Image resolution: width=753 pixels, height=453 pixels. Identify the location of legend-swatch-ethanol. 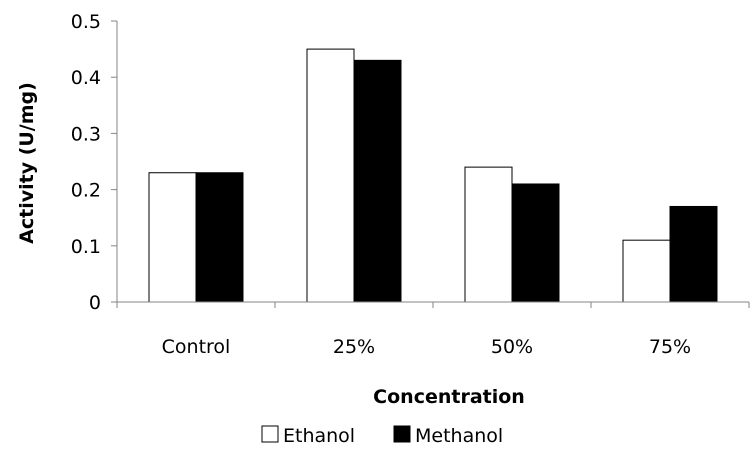
(270, 434).